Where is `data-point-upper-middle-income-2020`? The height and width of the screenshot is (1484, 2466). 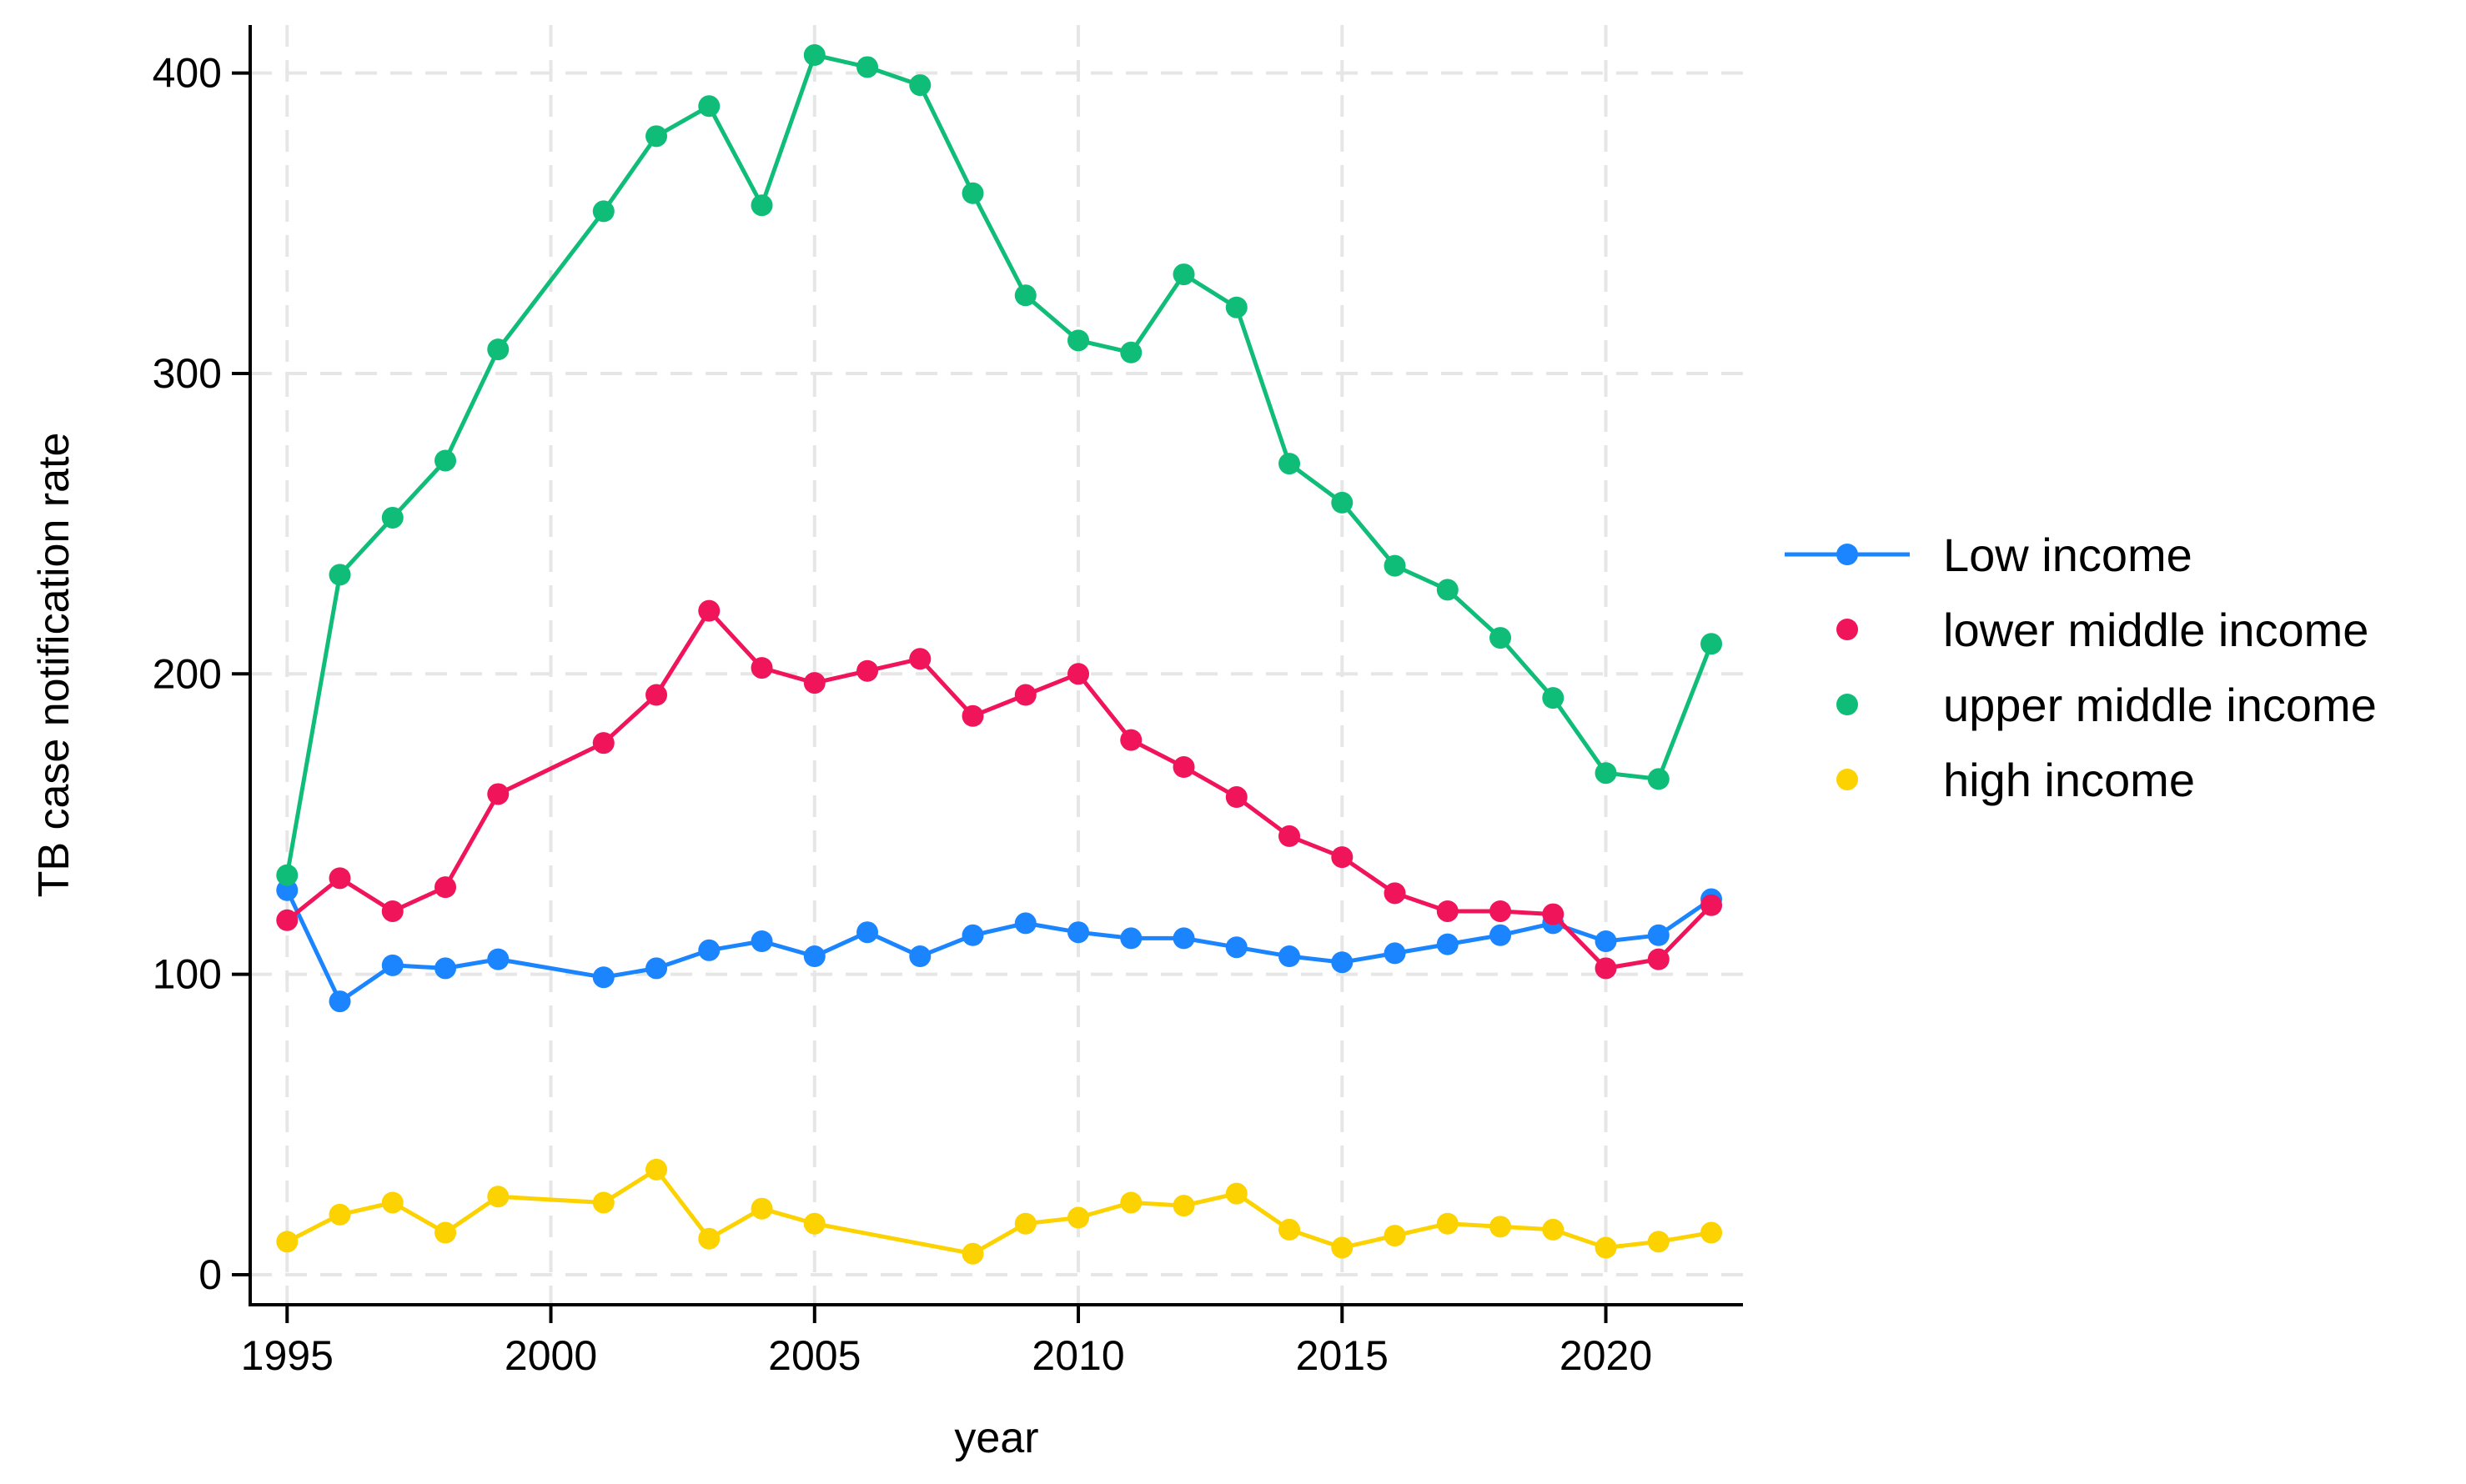 data-point-upper-middle-income-2020 is located at coordinates (1606, 773).